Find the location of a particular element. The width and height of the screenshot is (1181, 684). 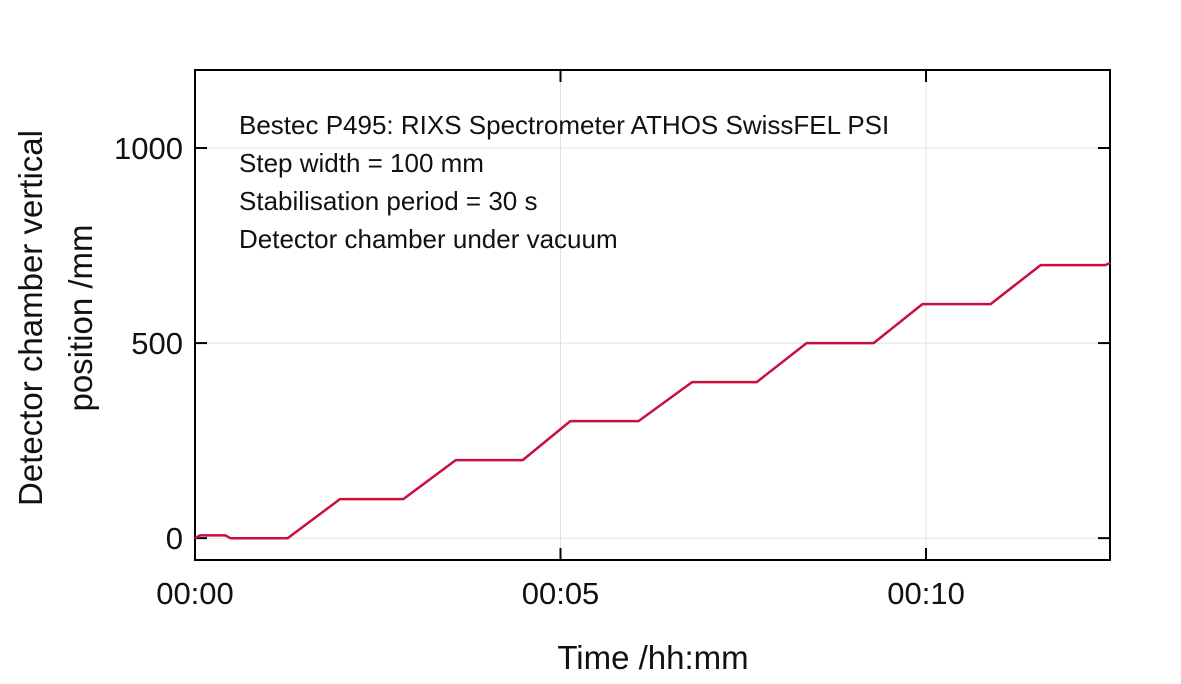

y-axis-label-line2: position /mm is located at coordinates (80, 317).